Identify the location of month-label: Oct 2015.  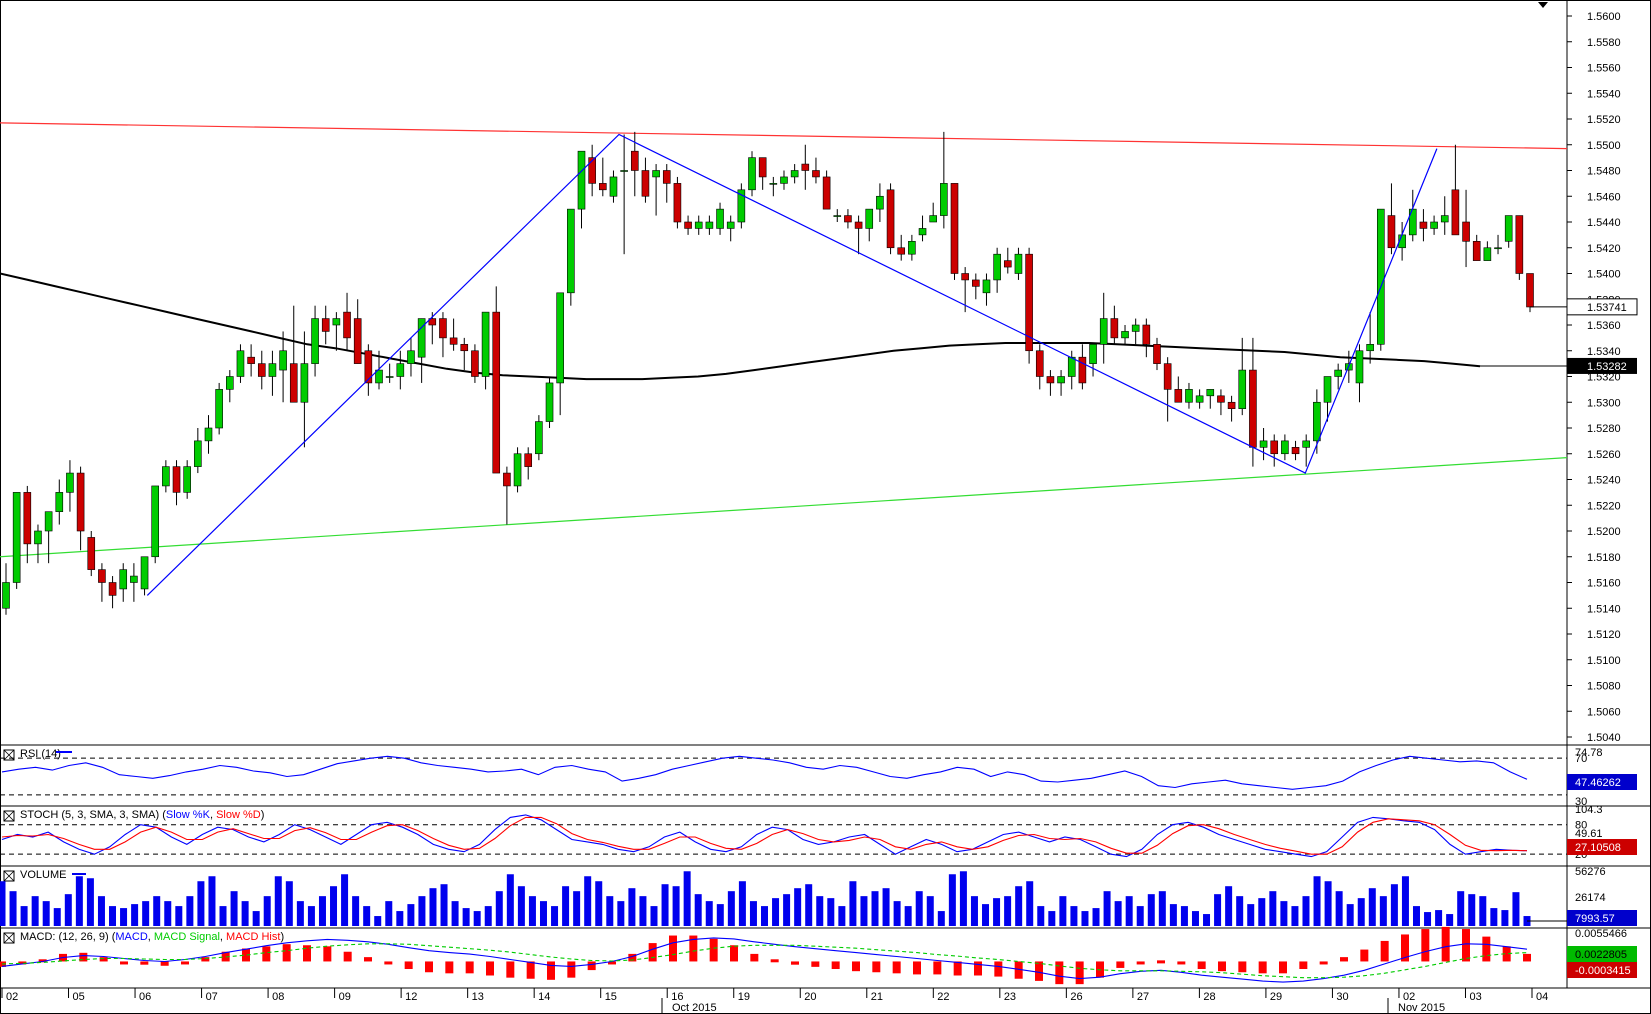
(694, 1008).